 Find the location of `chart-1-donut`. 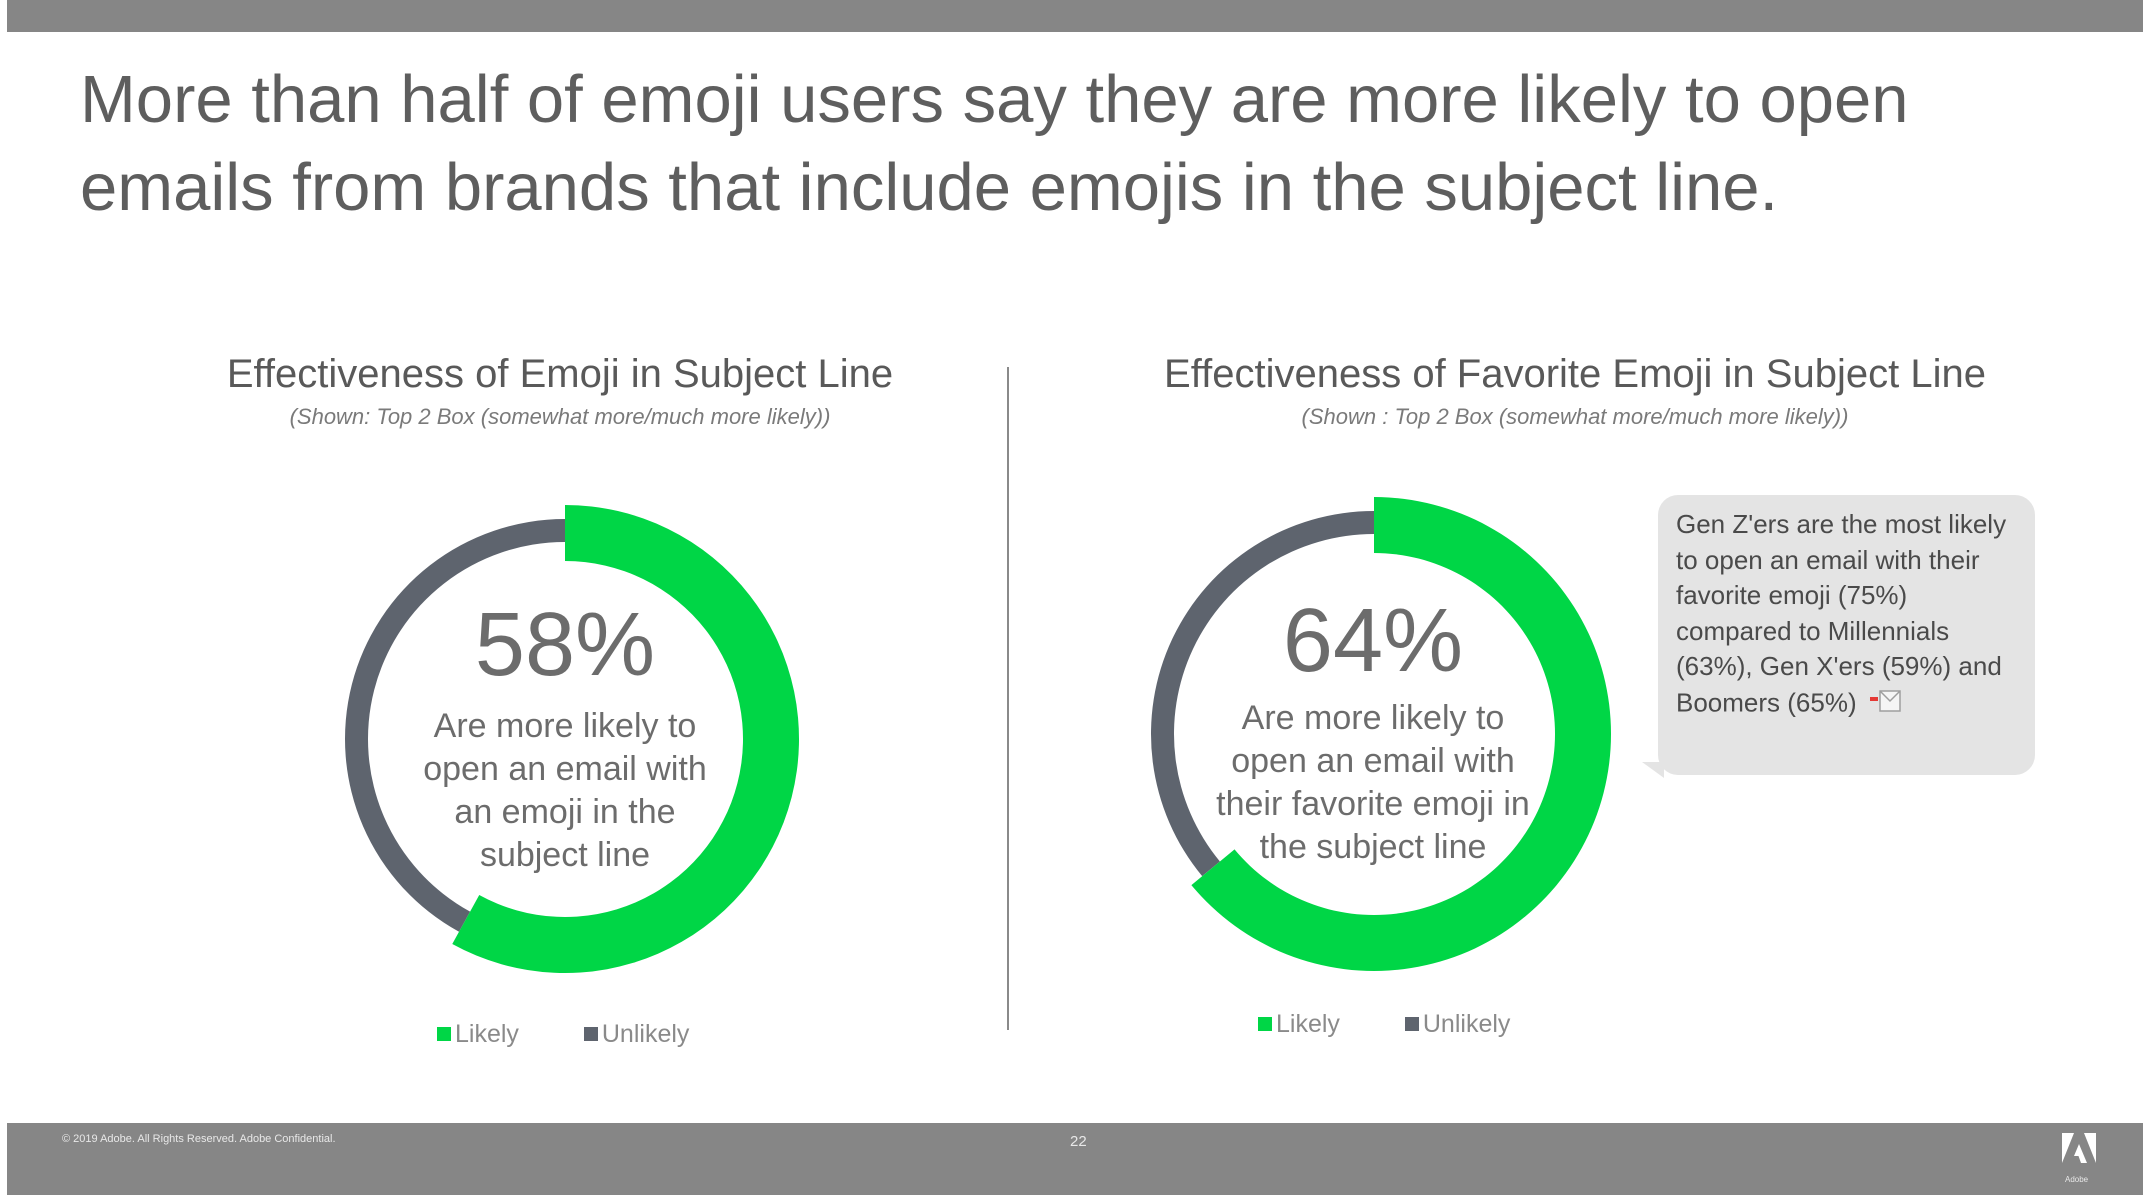

chart-1-donut is located at coordinates (572, 739).